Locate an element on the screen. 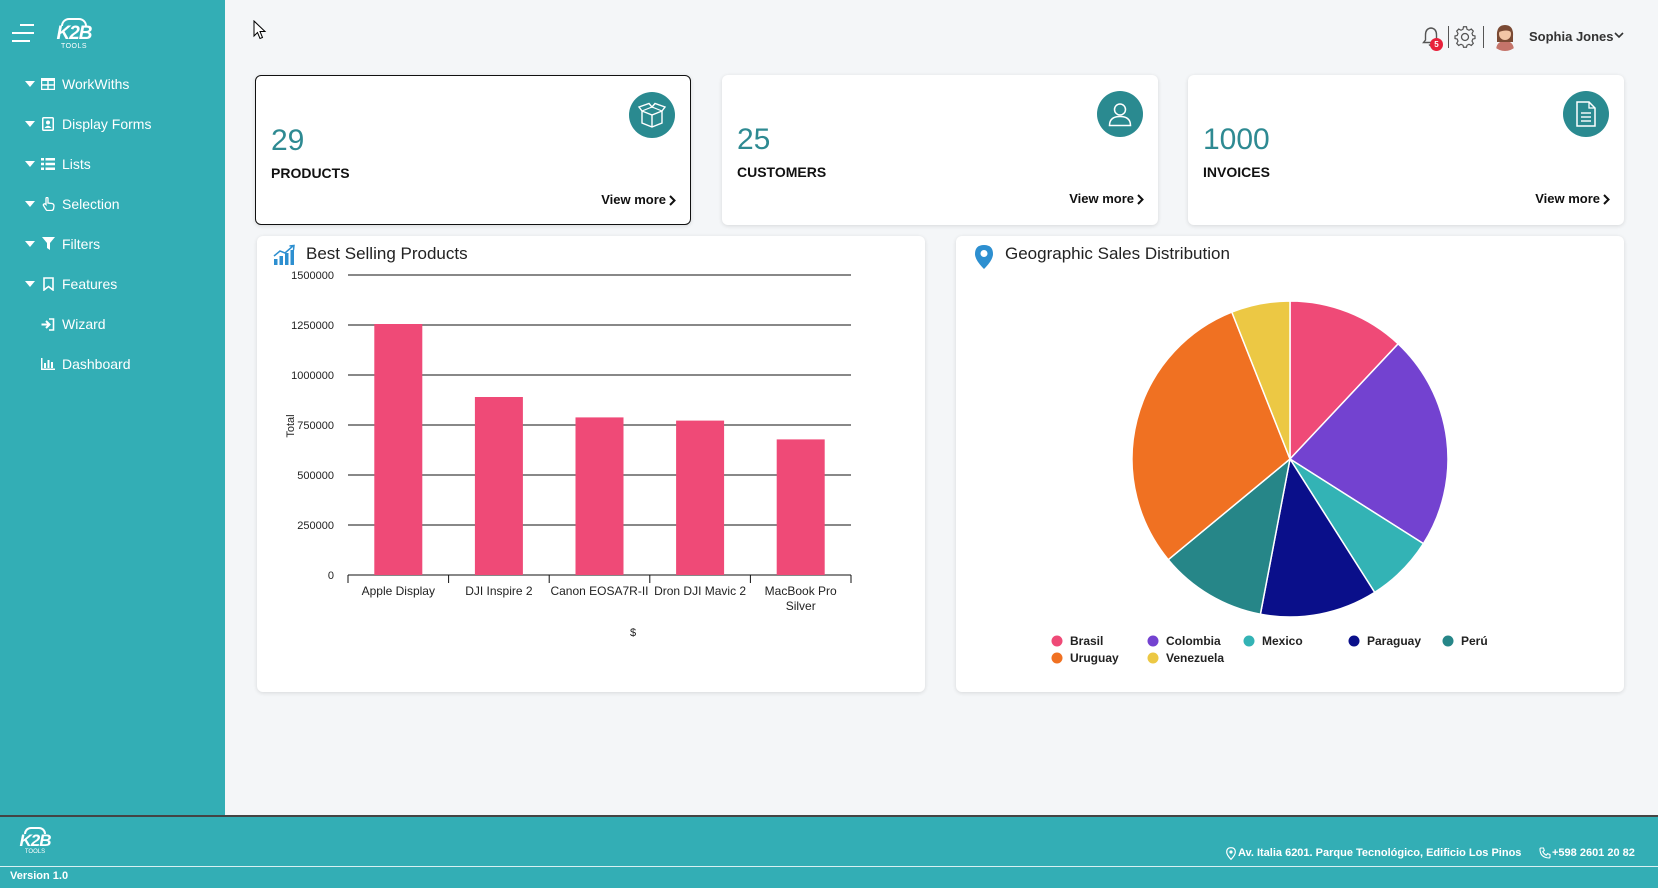  y-axis-label: Total is located at coordinates (291, 425).